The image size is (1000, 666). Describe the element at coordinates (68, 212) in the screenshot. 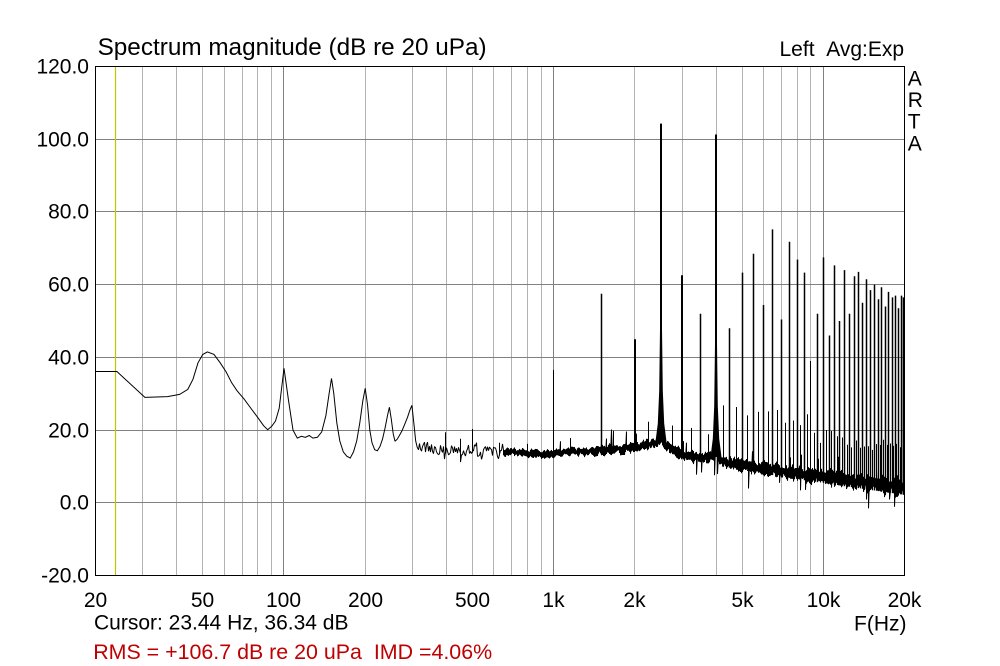

I see `svg-text: 80.0` at that location.